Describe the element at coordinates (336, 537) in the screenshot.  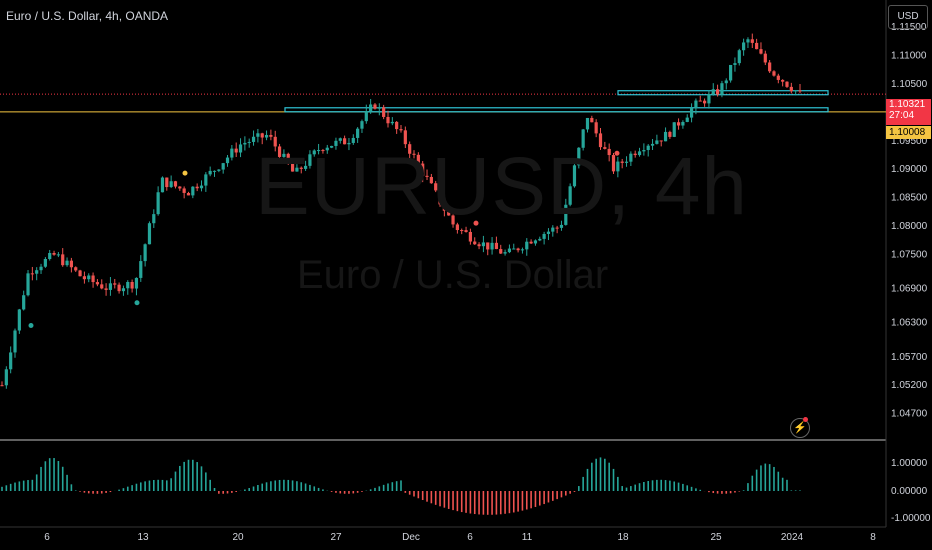
I see `time-label: 27` at that location.